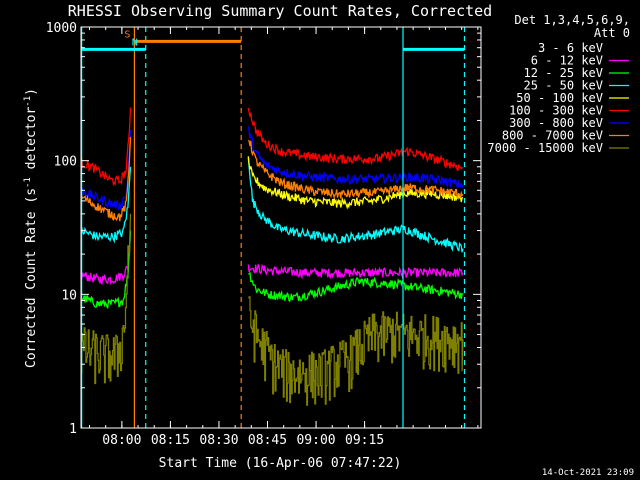 The width and height of the screenshot is (640, 480). Describe the element at coordinates (315, 440) in the screenshot. I see `x-tick-label: 09:00` at that location.